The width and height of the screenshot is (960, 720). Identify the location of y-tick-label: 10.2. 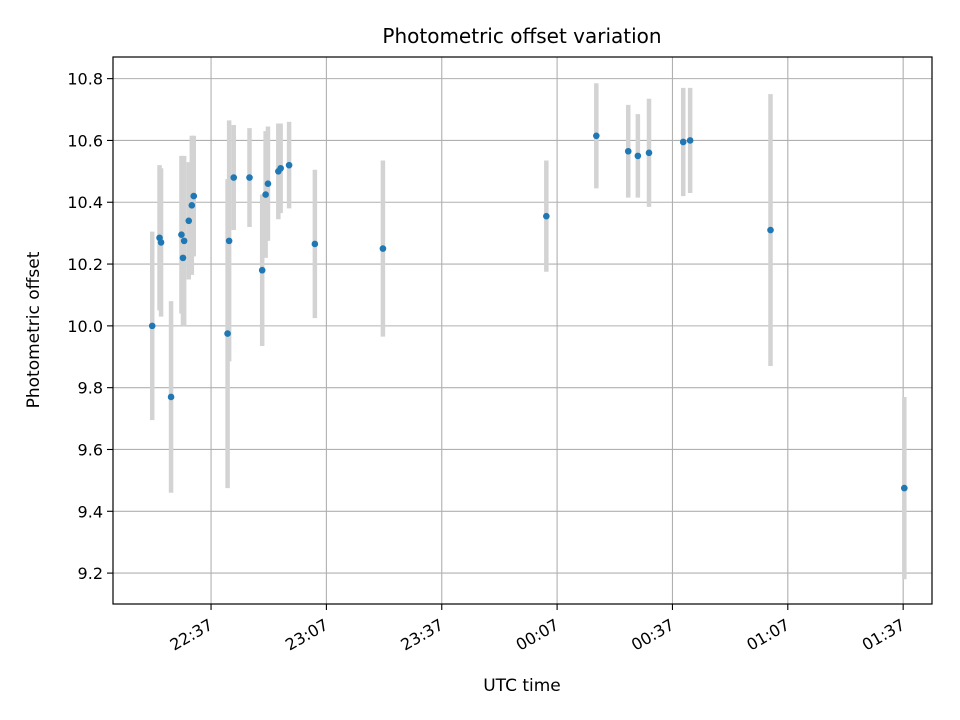
(85, 264).